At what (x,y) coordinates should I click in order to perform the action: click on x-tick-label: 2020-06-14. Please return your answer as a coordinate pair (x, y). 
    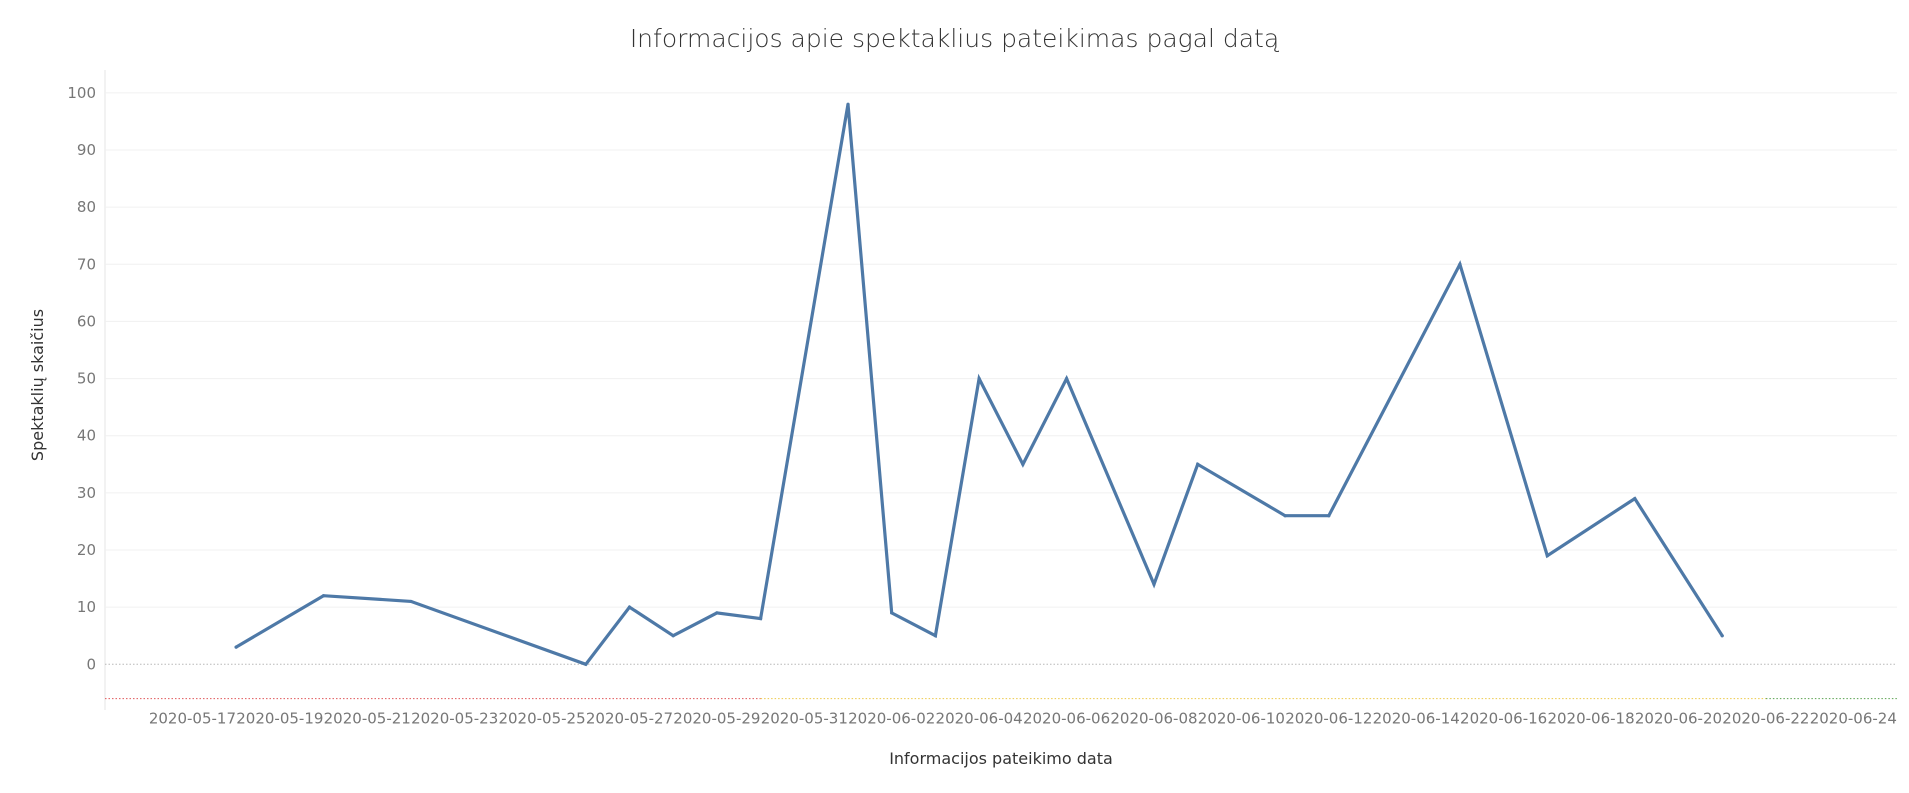
    Looking at the image, I should click on (1416, 719).